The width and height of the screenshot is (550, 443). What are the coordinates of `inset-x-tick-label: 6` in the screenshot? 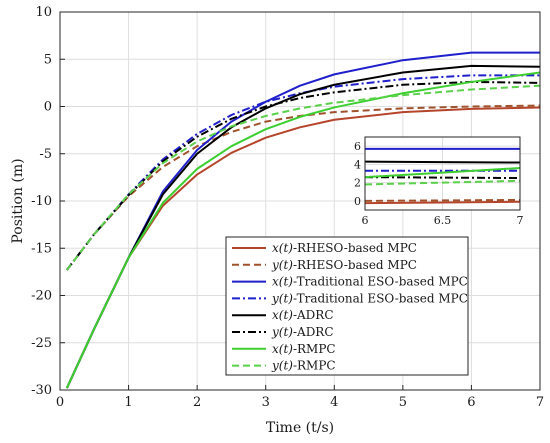 It's located at (365, 220).